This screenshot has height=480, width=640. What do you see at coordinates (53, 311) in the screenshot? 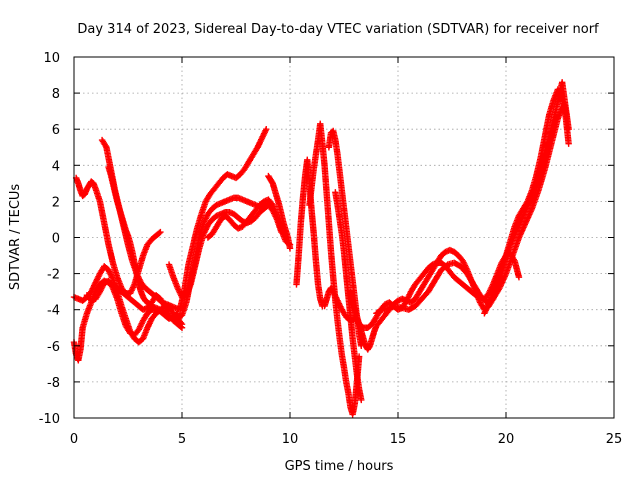
I see `y-tick-label: -4` at bounding box center [53, 311].